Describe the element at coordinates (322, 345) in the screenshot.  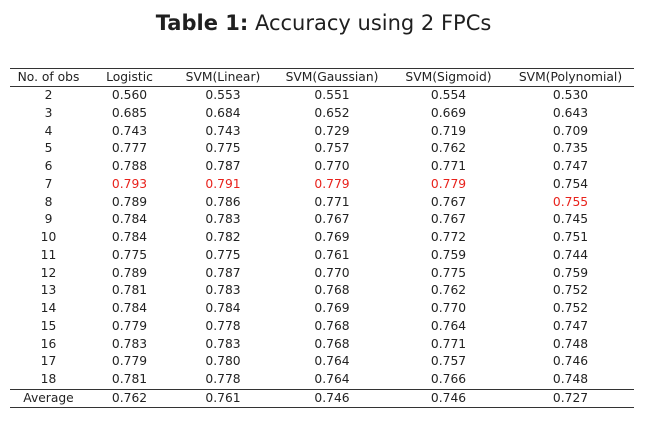
I see `table-row: 16 0.783 0.783 0.768 0.771 0.748` at that location.